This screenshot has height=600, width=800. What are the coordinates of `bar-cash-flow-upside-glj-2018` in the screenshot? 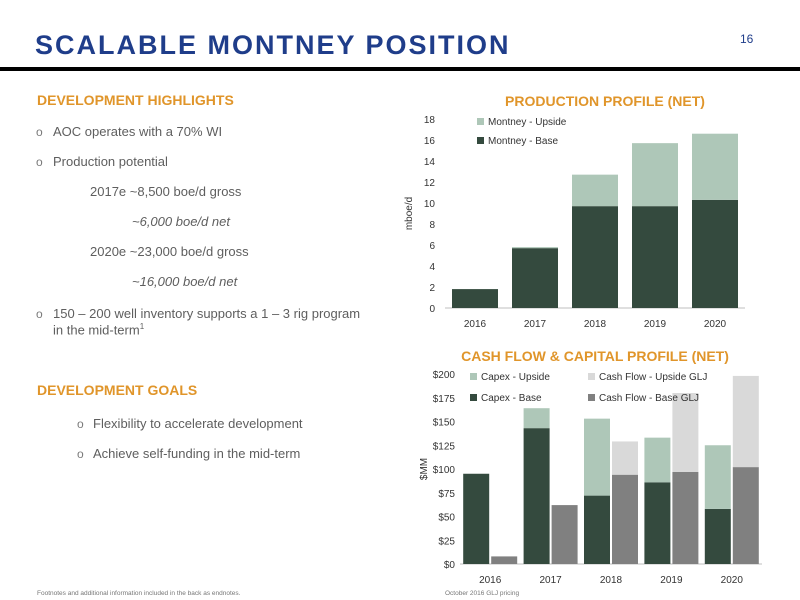 It's located at (625, 458).